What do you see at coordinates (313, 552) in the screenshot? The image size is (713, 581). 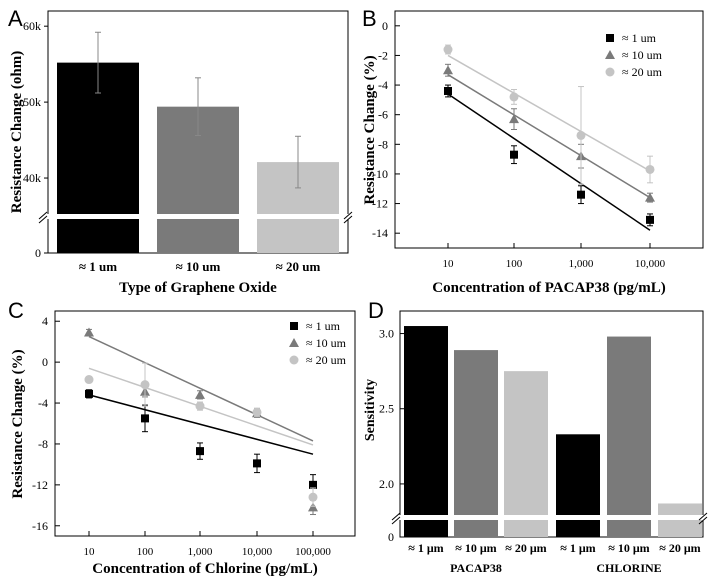 I see `x-tick-label: 100,000` at bounding box center [313, 552].